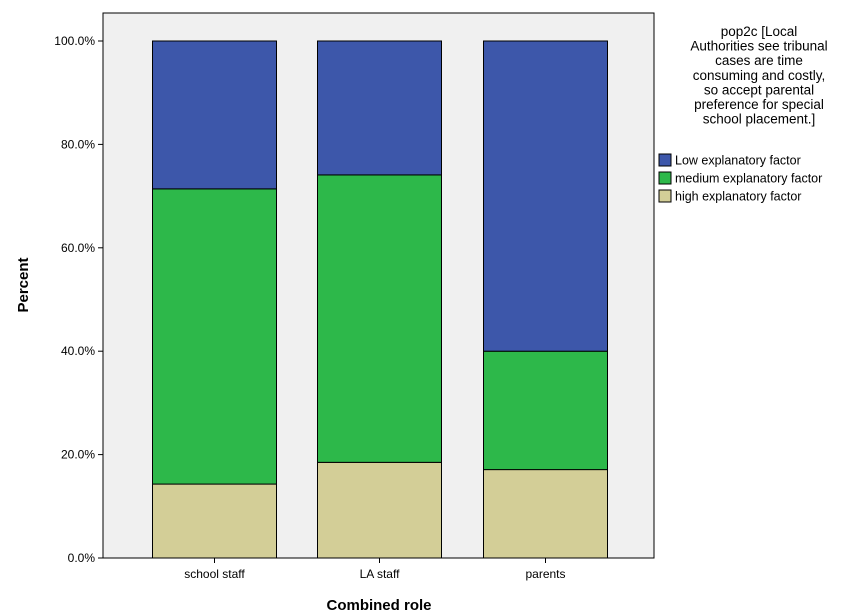 This screenshot has height=614, width=861. I want to click on x-axis-title: Combined role, so click(378, 605).